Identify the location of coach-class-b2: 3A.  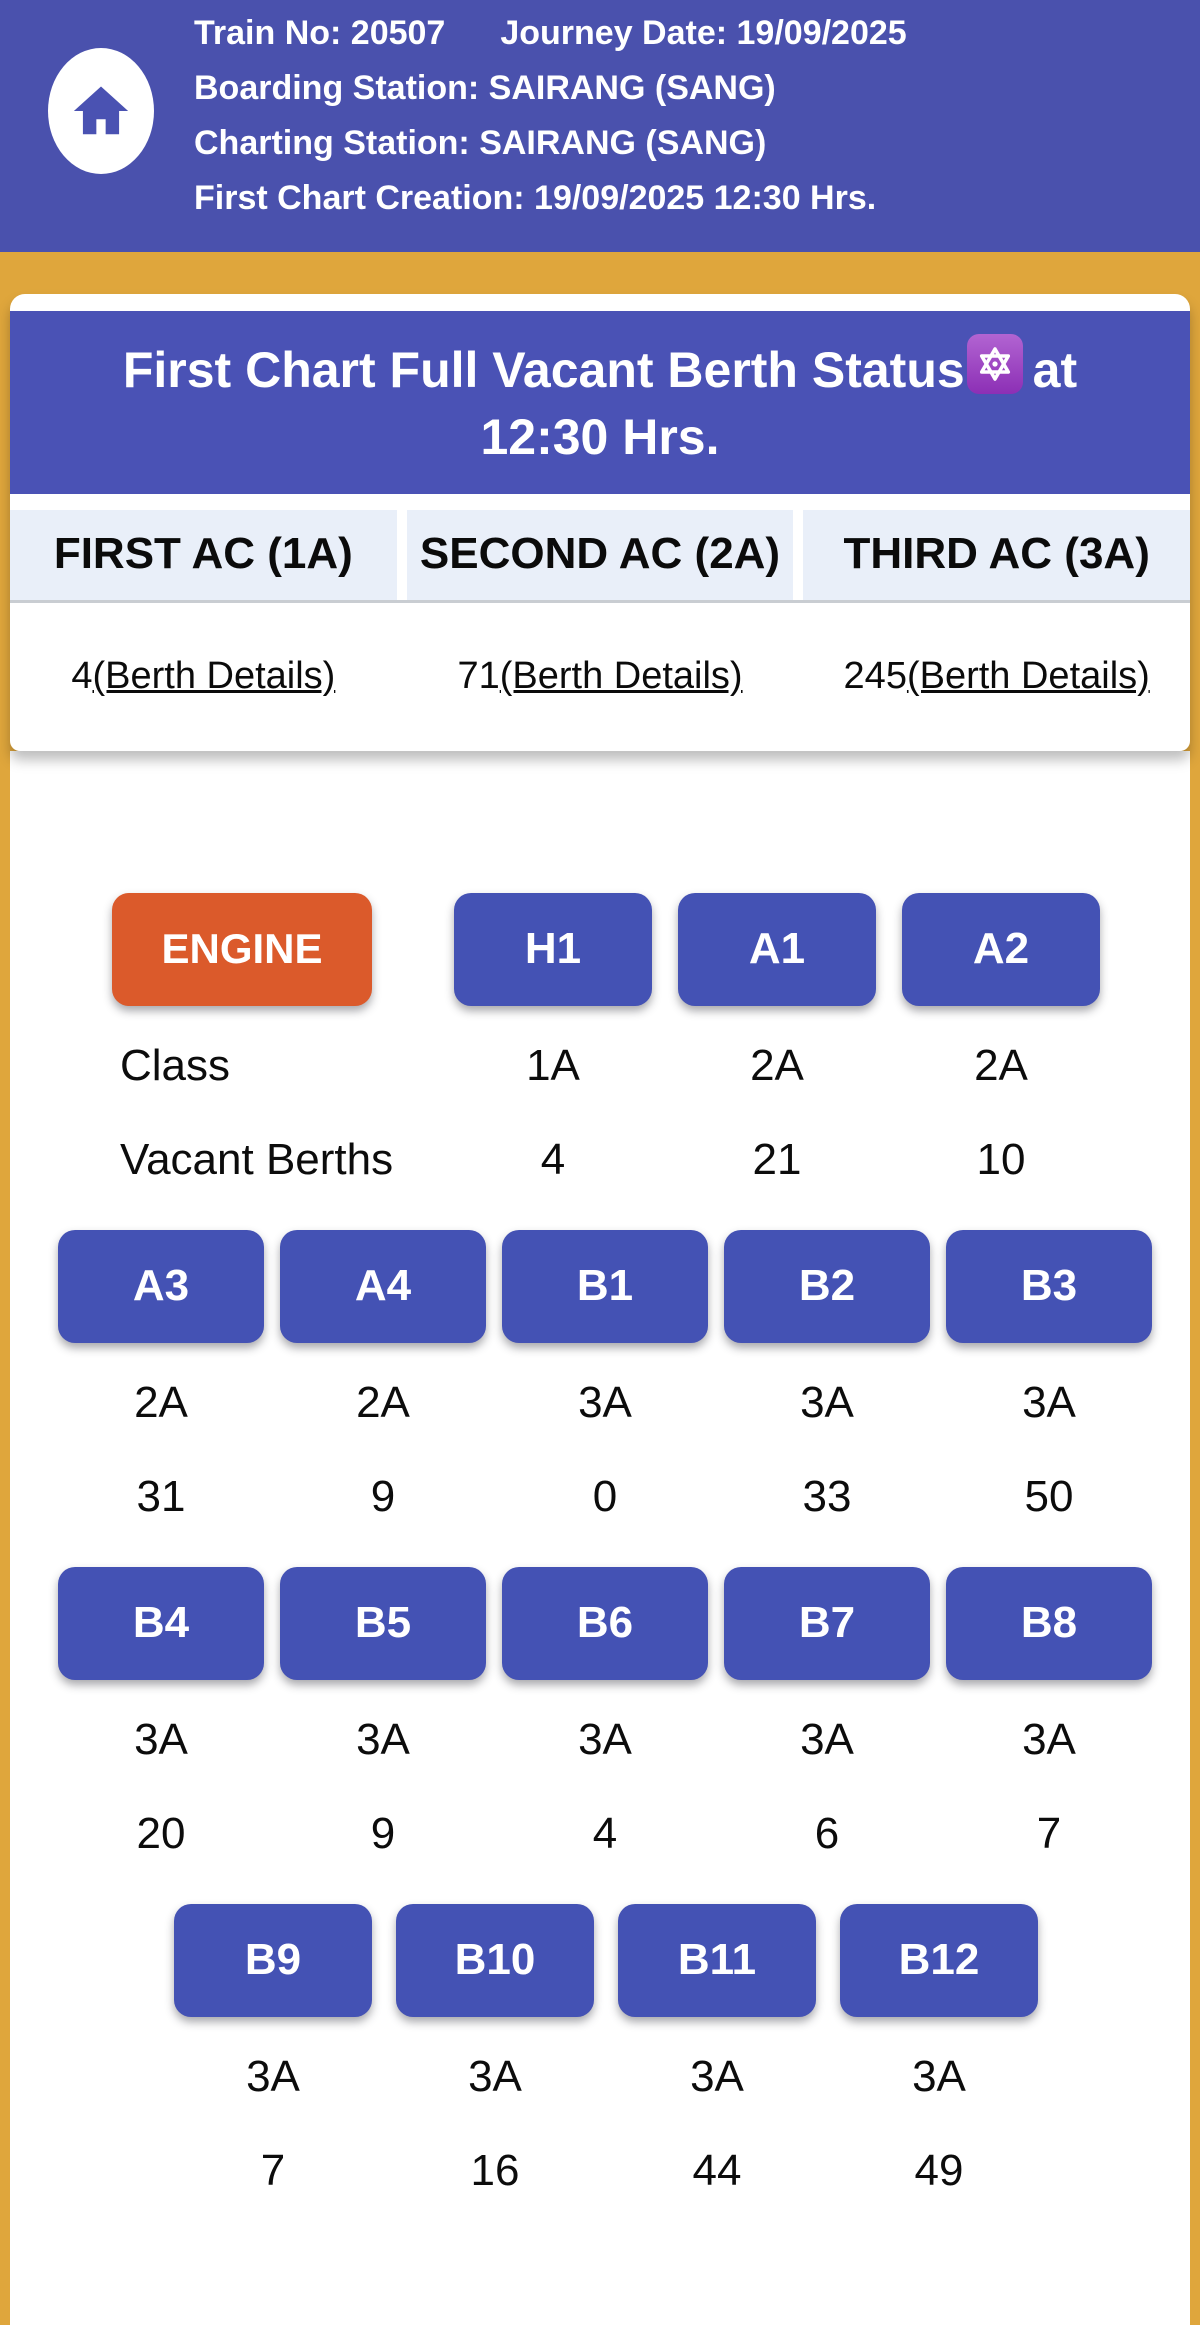
(827, 1402).